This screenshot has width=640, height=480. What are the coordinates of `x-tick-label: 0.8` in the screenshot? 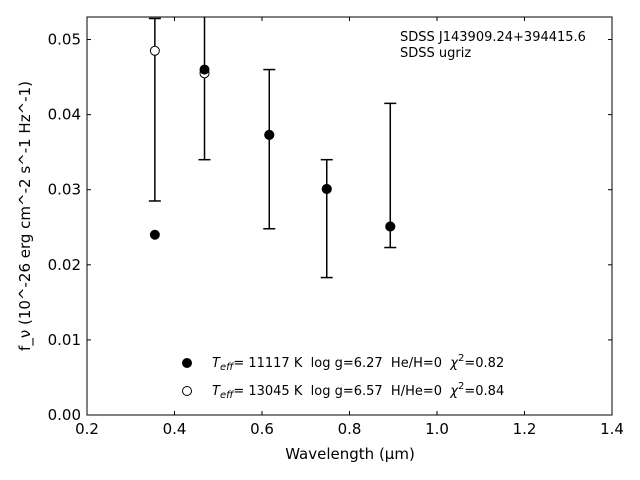 It's located at (350, 429).